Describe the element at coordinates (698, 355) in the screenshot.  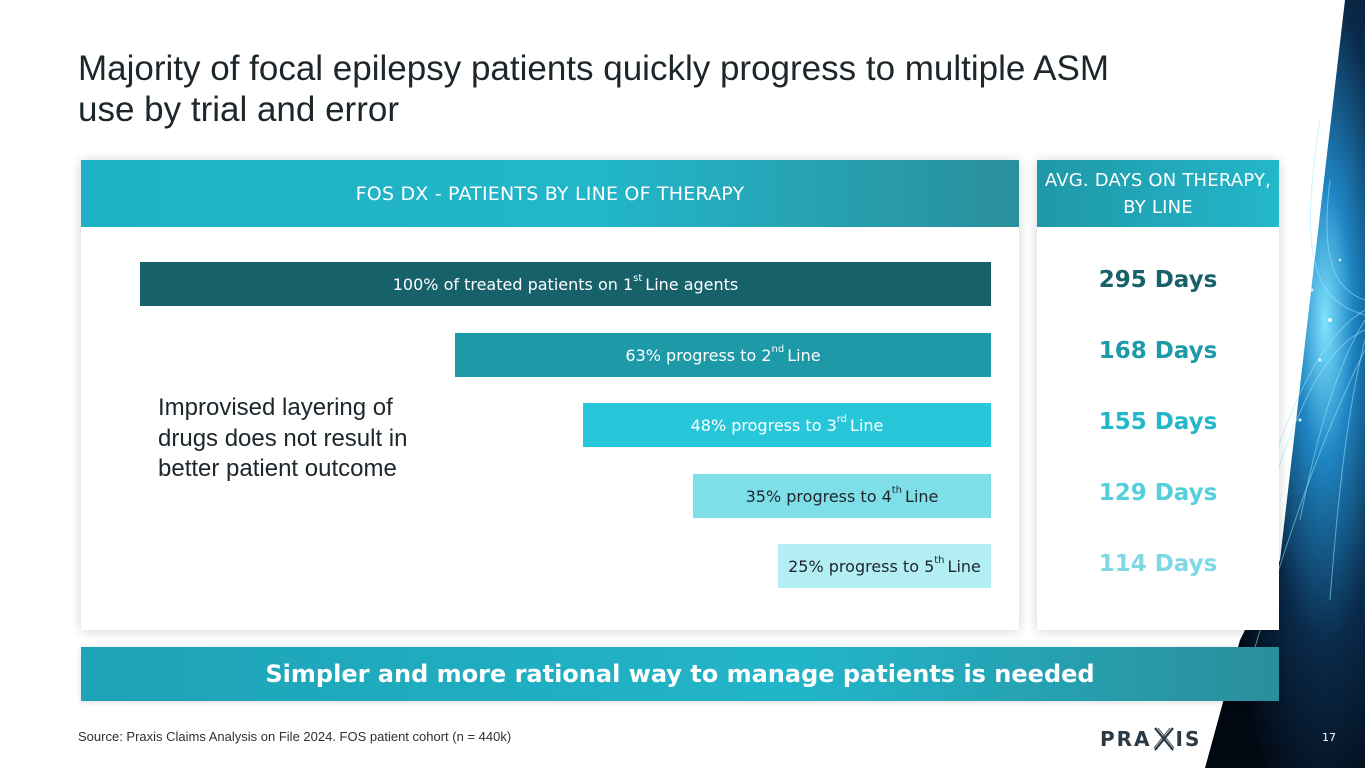
I see `bar-label-text: 63% progress to 2` at that location.